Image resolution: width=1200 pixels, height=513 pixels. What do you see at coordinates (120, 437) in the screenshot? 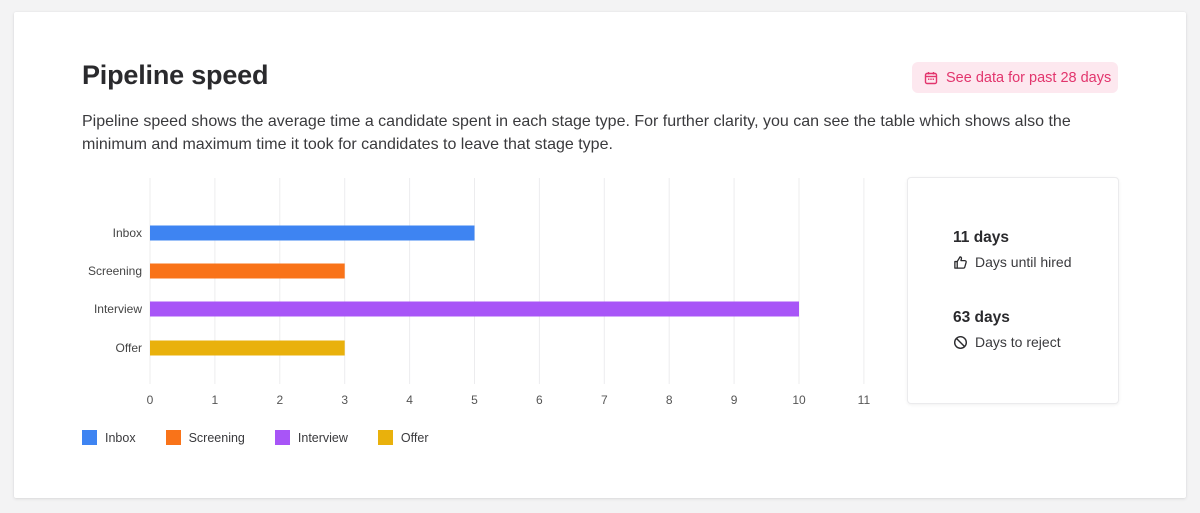
I see `legend-label: Inbox` at bounding box center [120, 437].